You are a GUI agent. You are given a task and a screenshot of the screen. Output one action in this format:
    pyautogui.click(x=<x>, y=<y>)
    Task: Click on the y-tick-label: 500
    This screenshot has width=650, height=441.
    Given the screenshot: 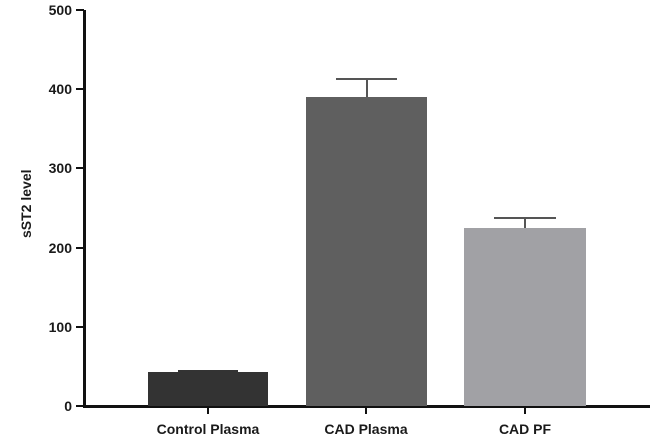 What is the action you would take?
    pyautogui.click(x=60, y=10)
    